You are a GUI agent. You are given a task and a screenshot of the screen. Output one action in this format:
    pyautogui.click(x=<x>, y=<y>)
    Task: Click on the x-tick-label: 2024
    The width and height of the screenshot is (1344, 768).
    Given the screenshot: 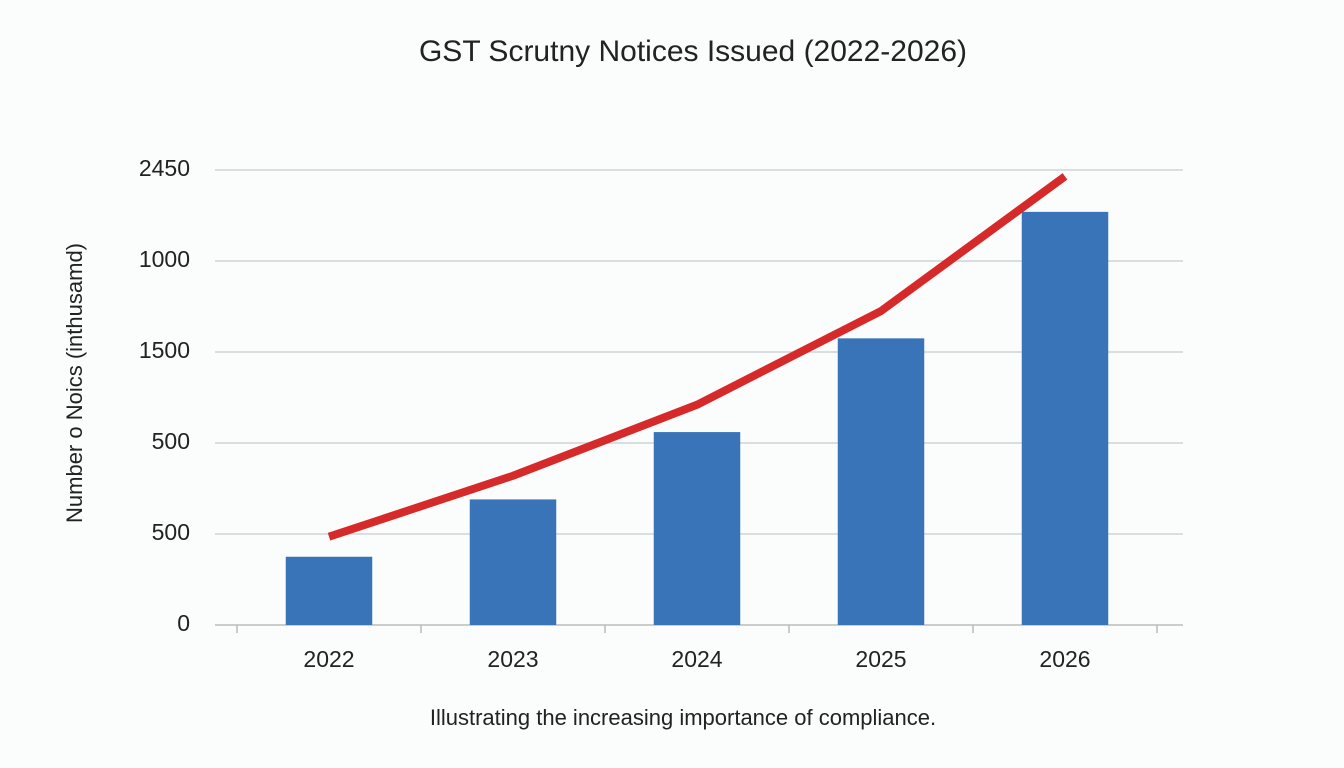 What is the action you would take?
    pyautogui.click(x=696, y=659)
    